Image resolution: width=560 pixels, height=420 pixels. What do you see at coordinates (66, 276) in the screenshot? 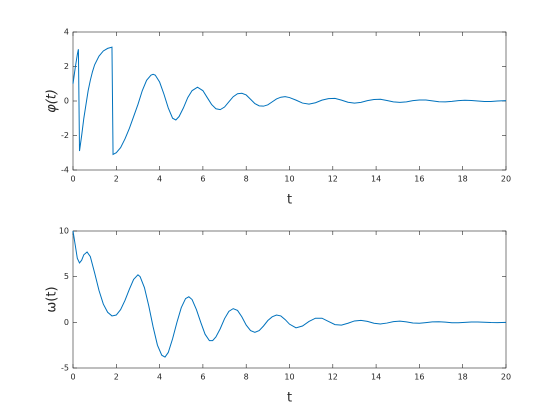
I see `y-tick-label: 5` at bounding box center [66, 276].